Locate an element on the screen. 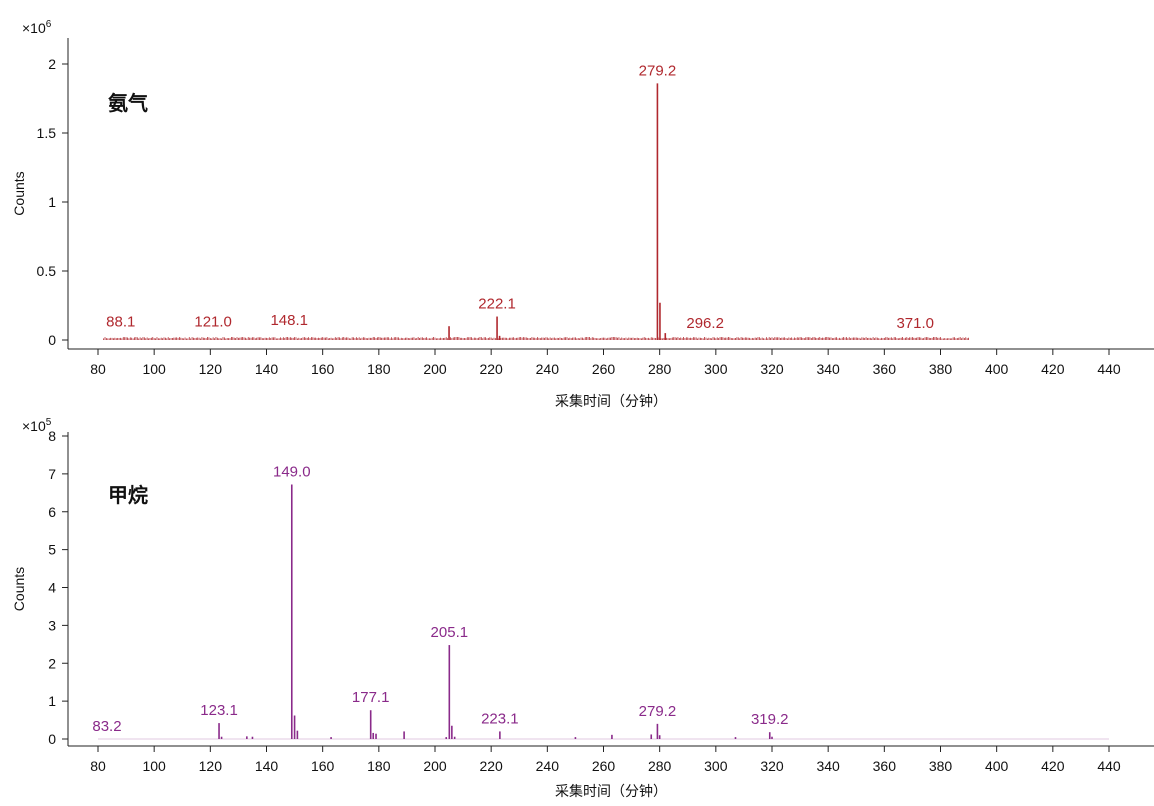 Image resolution: width=1154 pixels, height=806 pixels. y-tick-label: 5 is located at coordinates (52, 550).